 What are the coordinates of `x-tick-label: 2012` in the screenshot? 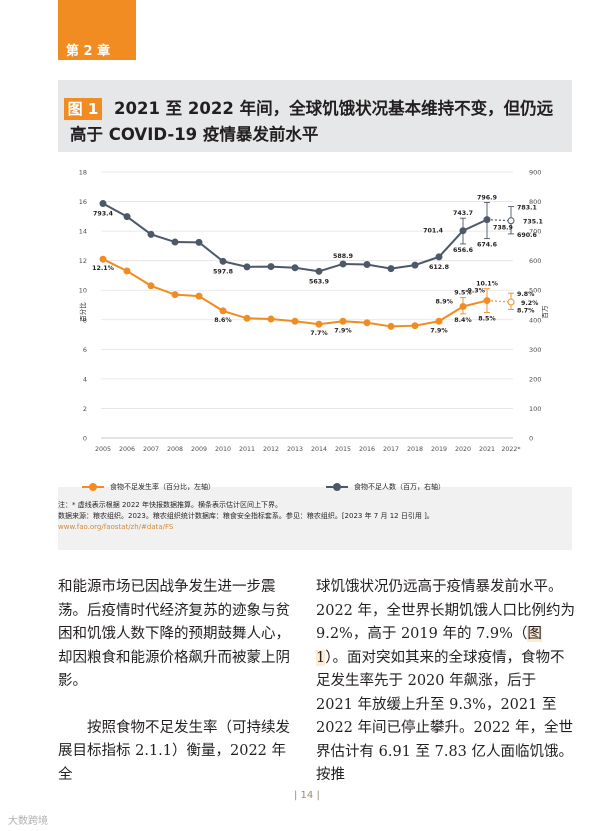 It's located at (271, 449).